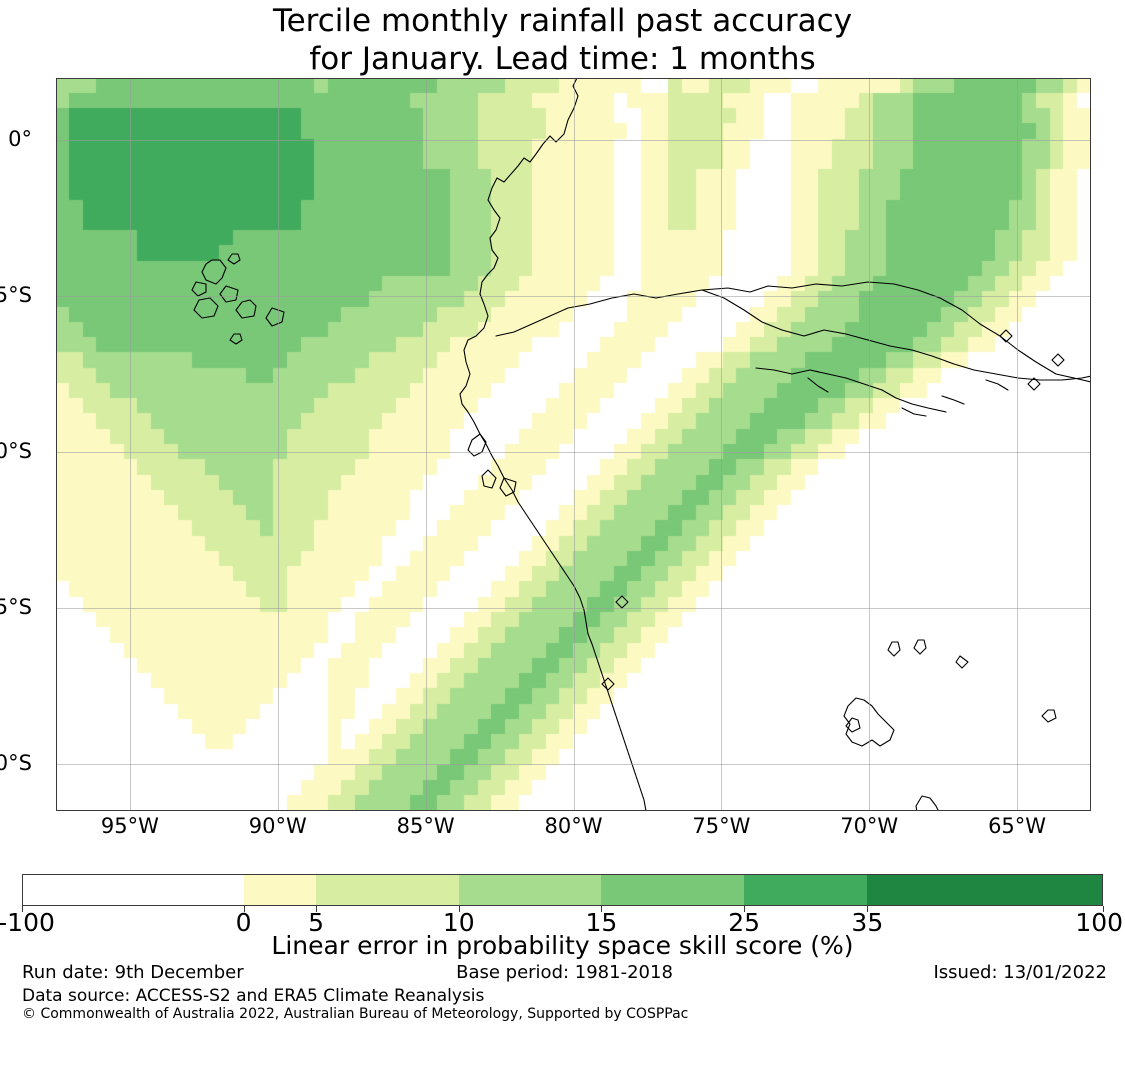 Image resolution: width=1125 pixels, height=1065 pixels. What do you see at coordinates (16, 763) in the screenshot?
I see `latitude-tick-label: 20°S` at bounding box center [16, 763].